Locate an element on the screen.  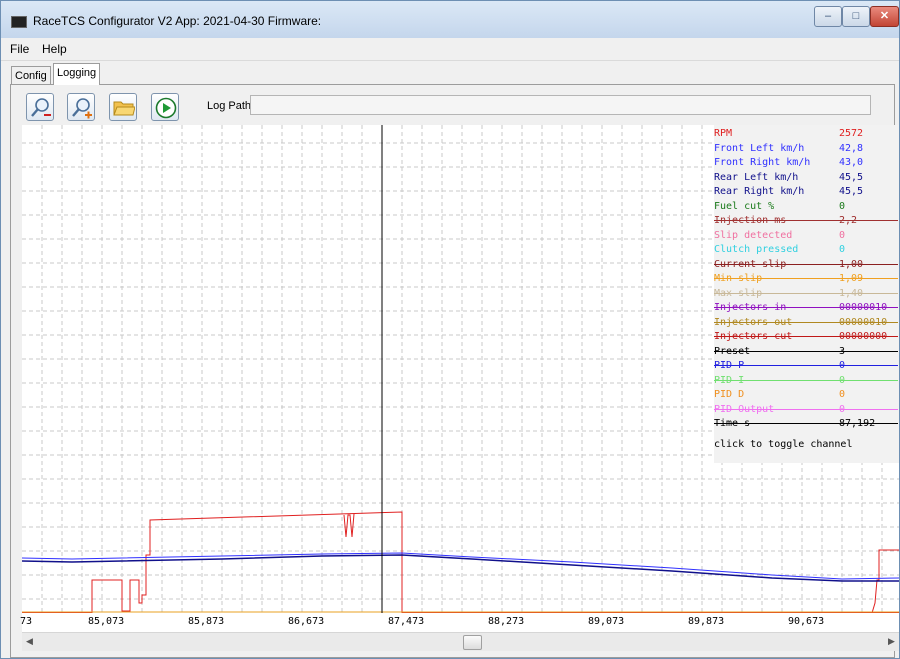
x-tick-label: 85,073 is located at coordinates (106, 621).